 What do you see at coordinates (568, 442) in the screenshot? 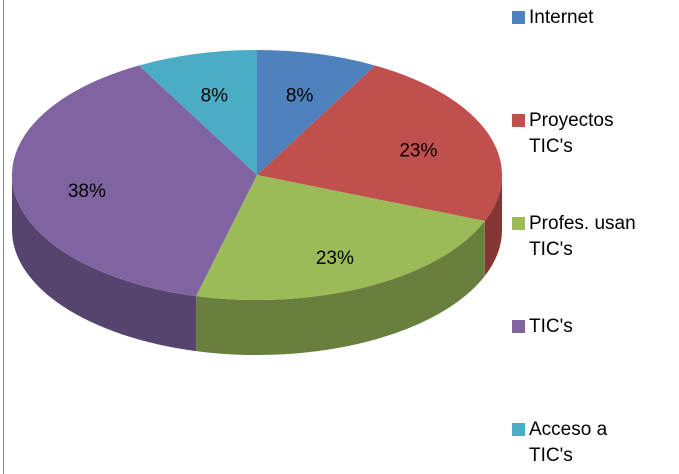
I see `legend-label: Acceso a TIC's` at bounding box center [568, 442].